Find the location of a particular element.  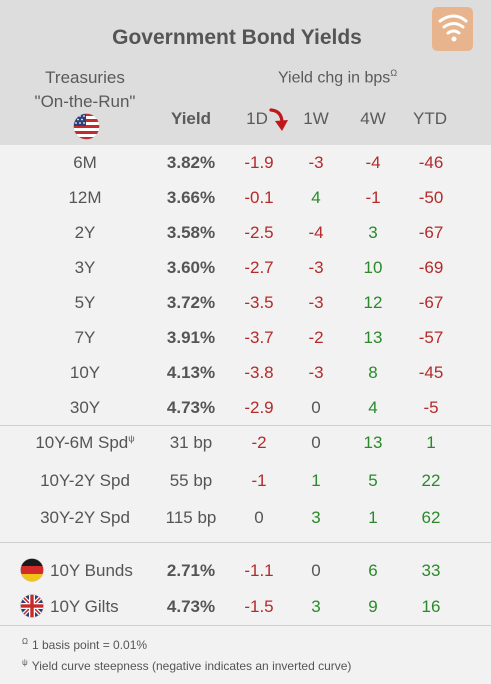

change-1d: 0 is located at coordinates (259, 517).